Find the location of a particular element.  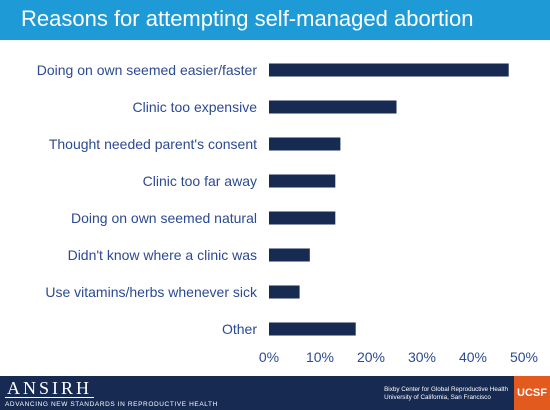

x-tick-label: 10% is located at coordinates (320, 357).